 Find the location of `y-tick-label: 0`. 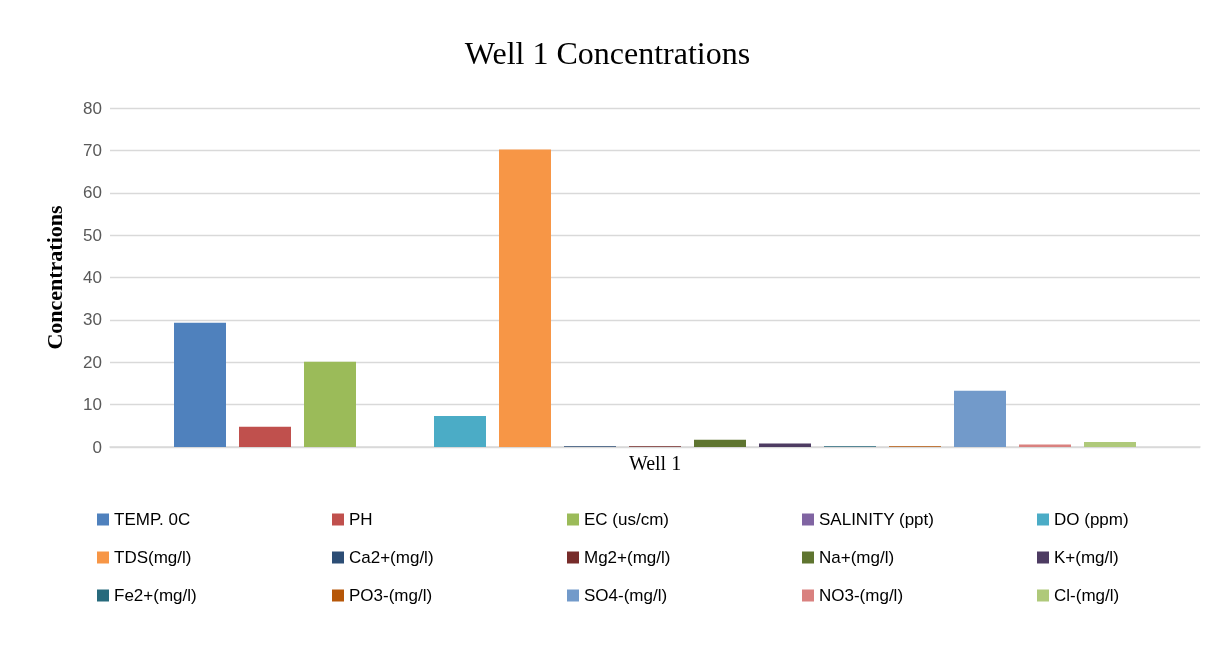

y-tick-label: 0 is located at coordinates (97, 447).